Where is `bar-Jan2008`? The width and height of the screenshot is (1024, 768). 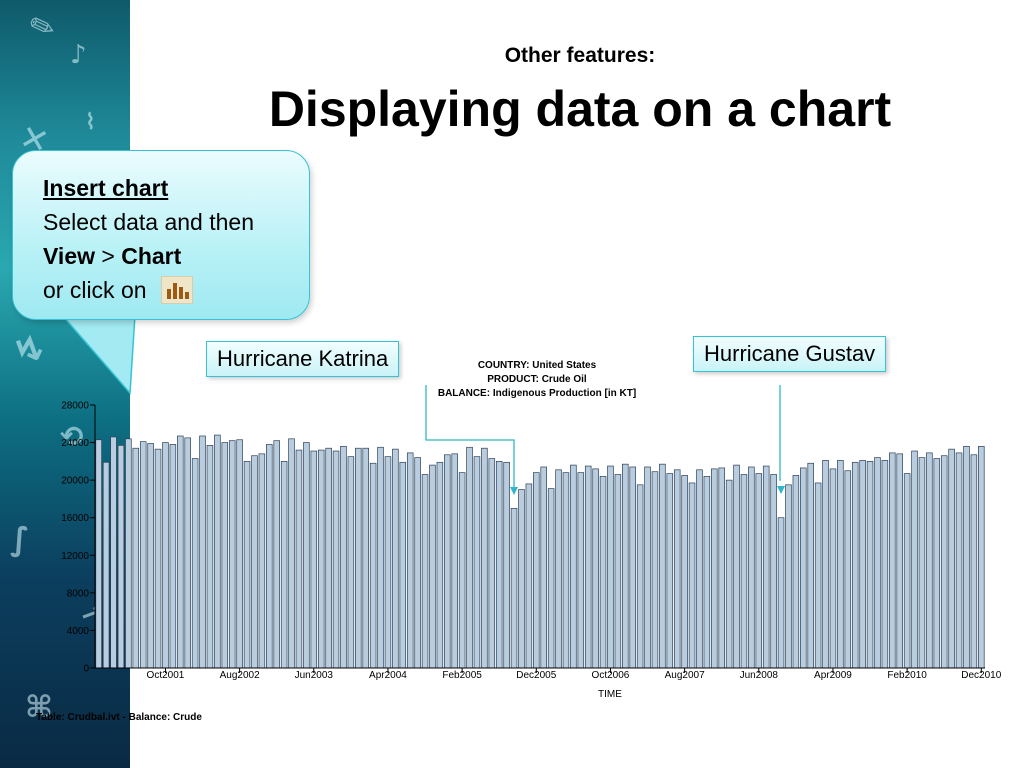
bar-Jan2008 is located at coordinates (721, 568).